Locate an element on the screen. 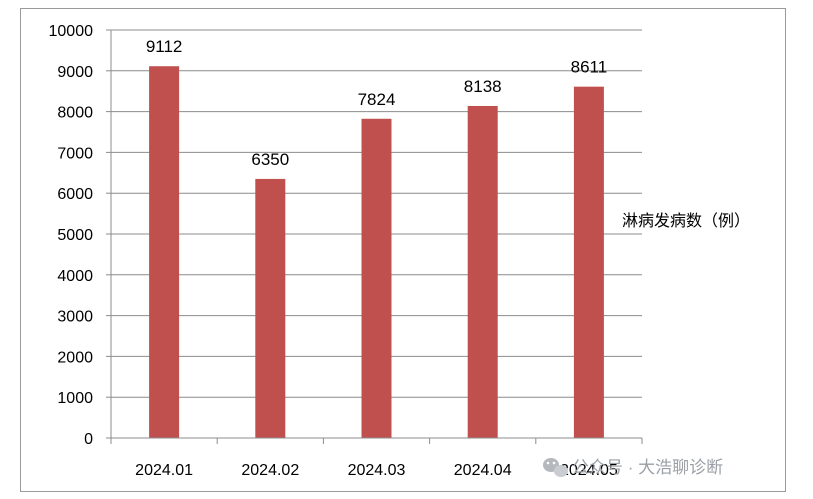 The width and height of the screenshot is (813, 499). data-label: 6350 is located at coordinates (270, 159).